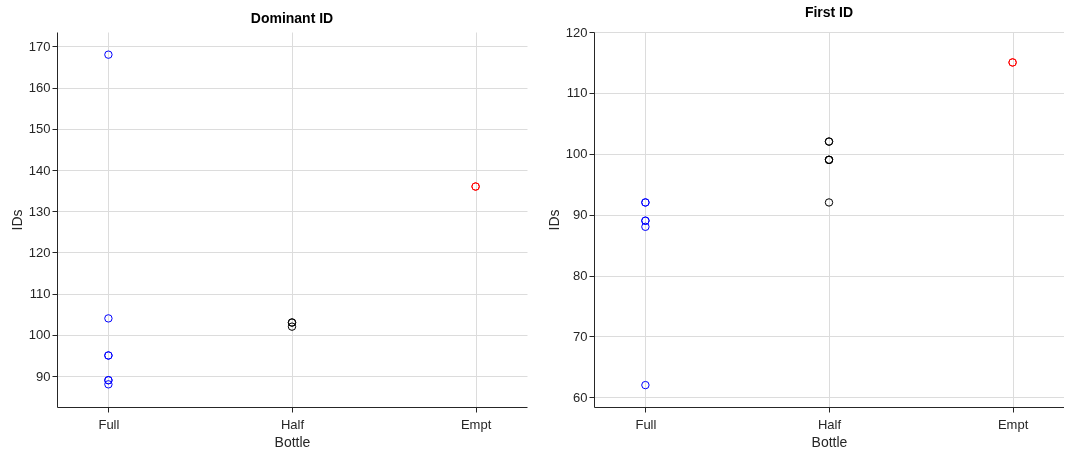 The image size is (1075, 455). I want to click on y-tick-label: 170, so click(39, 46).